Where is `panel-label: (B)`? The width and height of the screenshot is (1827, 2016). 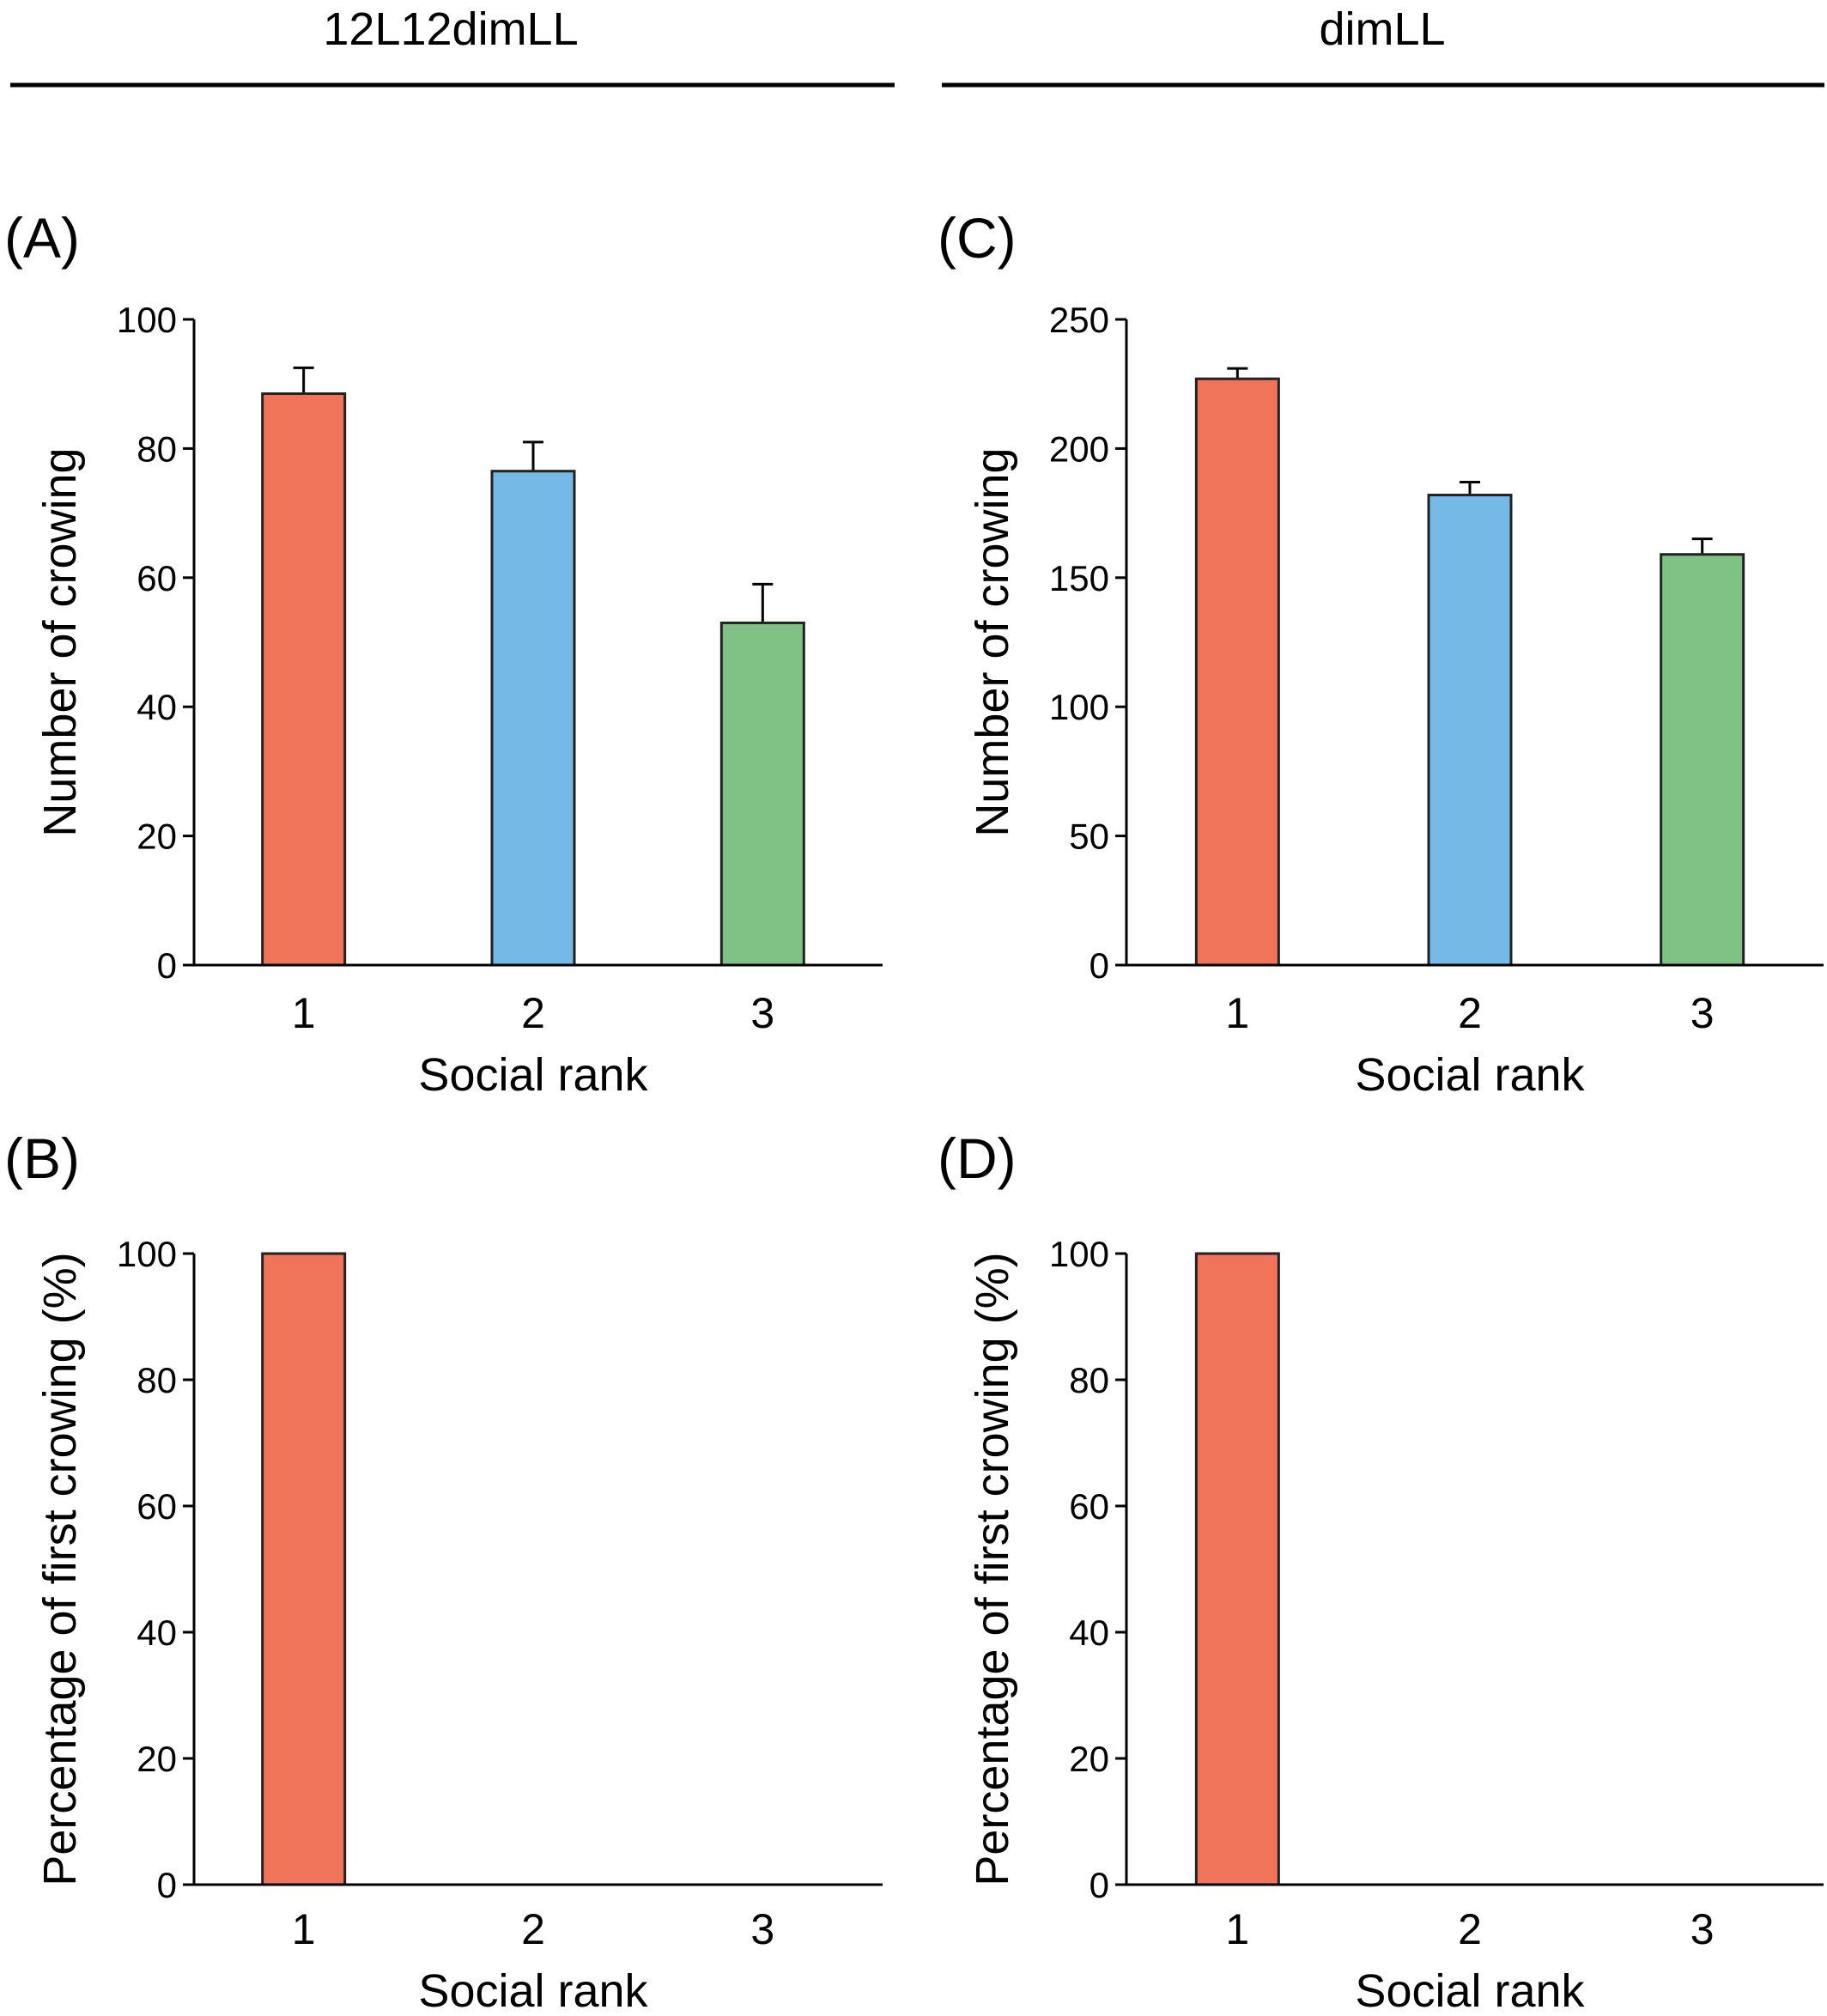 panel-label: (B) is located at coordinates (42, 1158).